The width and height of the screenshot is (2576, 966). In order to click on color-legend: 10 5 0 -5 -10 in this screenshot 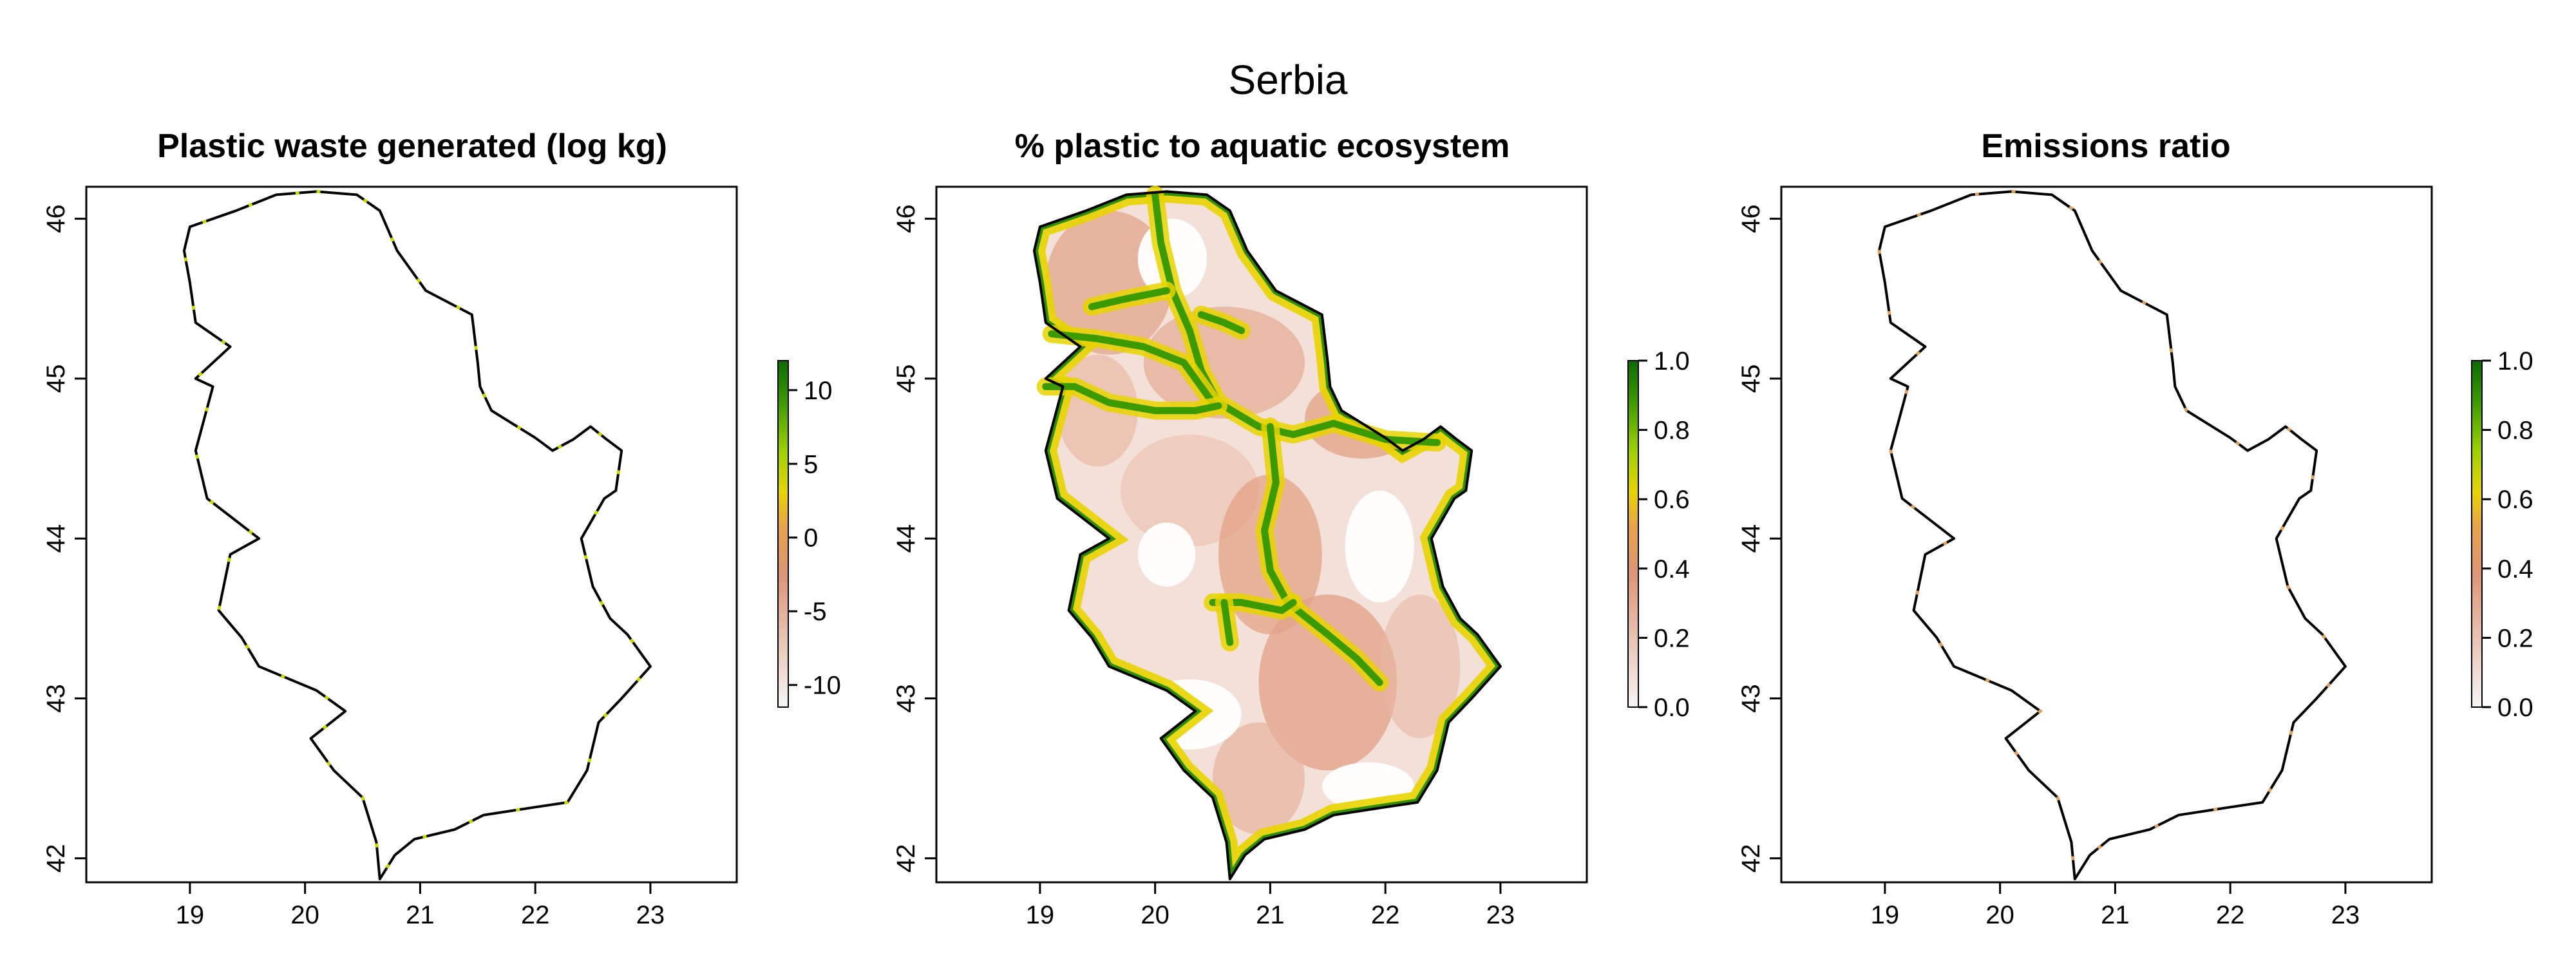, I will do `click(809, 534)`.